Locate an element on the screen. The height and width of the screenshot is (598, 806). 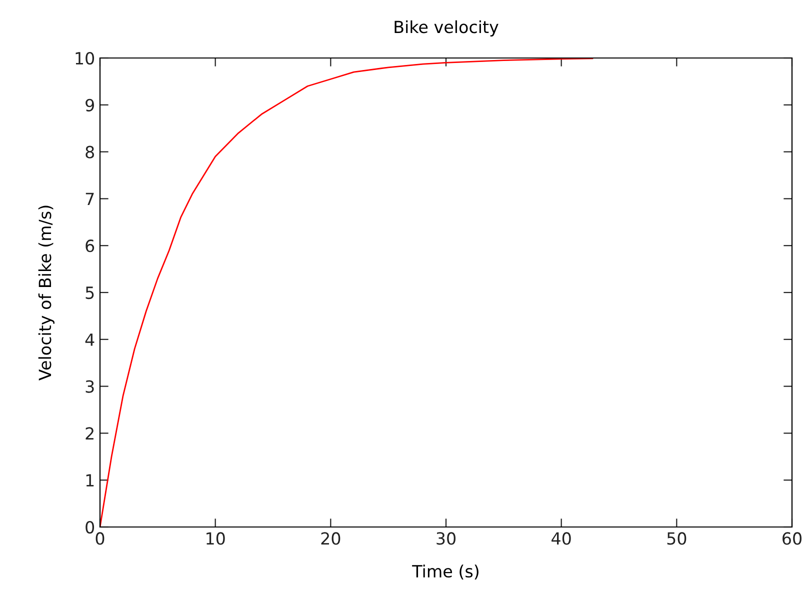
y-tick-label: 2 is located at coordinates (90, 433).